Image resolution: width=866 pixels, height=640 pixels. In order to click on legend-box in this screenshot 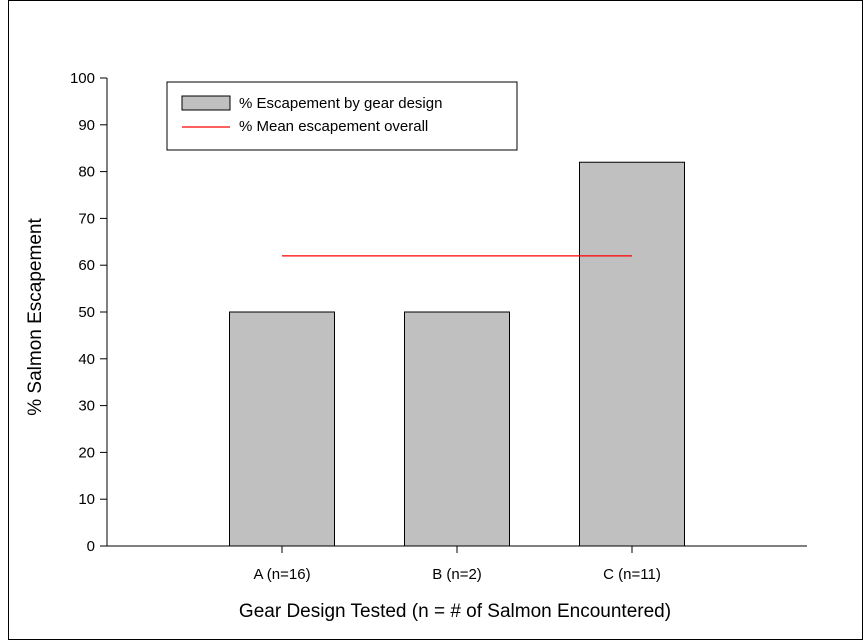, I will do `click(342, 116)`.